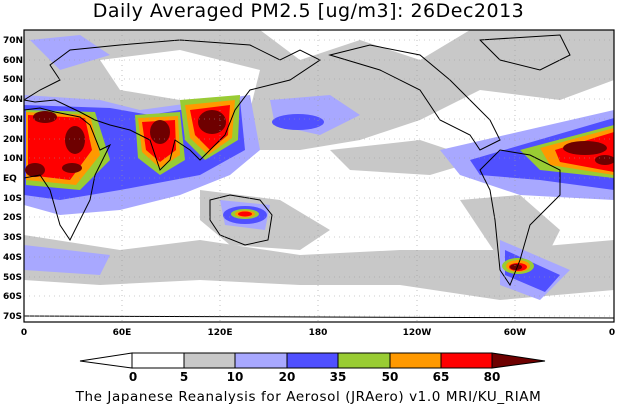 This screenshot has width=617, height=410. I want to click on colorbar-label: 50, so click(390, 377).